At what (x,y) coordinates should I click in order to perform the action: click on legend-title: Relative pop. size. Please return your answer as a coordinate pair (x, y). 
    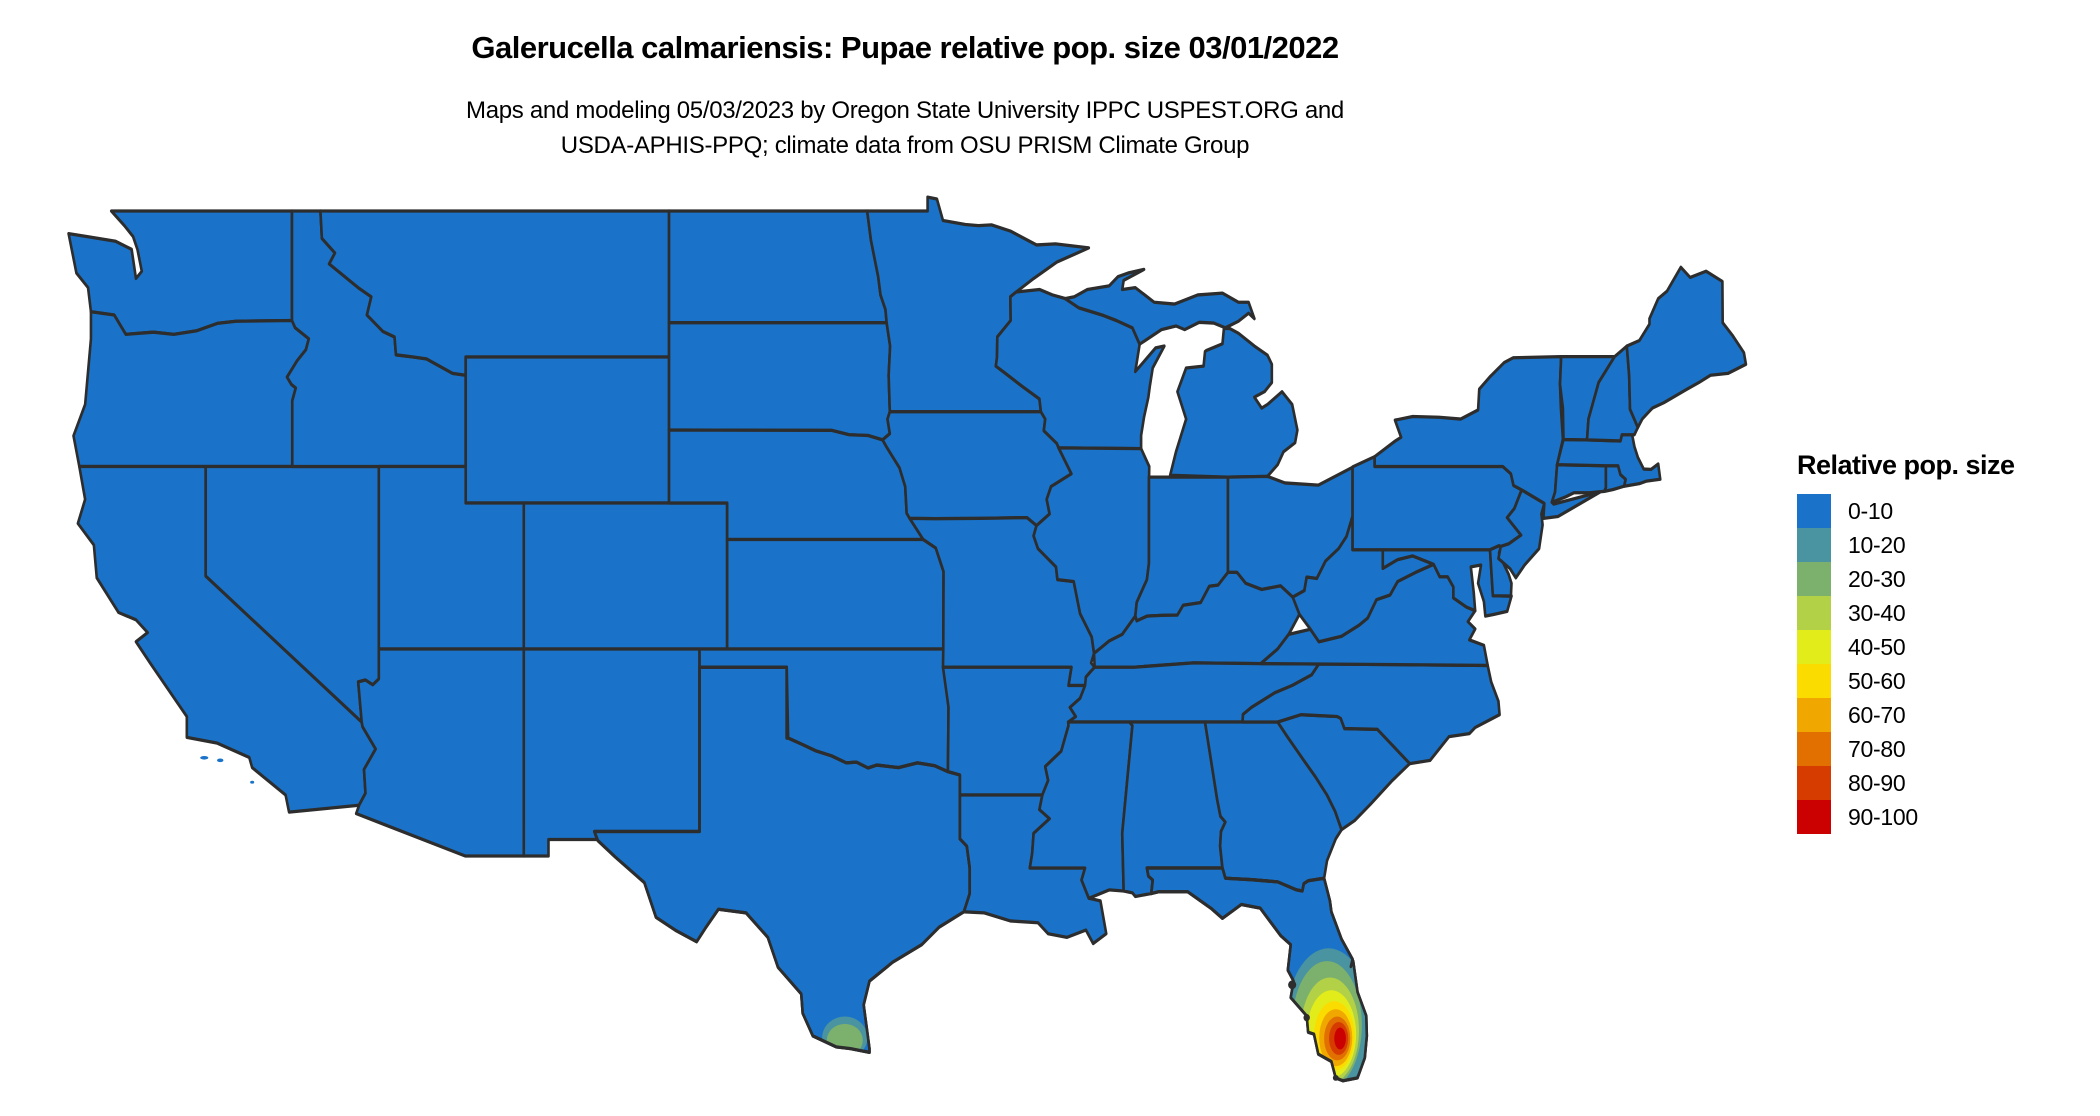
    Looking at the image, I should click on (1906, 465).